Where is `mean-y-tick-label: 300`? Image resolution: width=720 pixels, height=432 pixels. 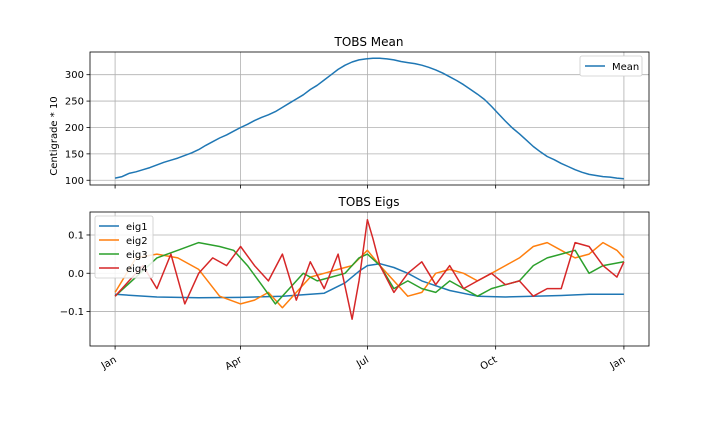 mean-y-tick-label: 300 is located at coordinates (74, 75).